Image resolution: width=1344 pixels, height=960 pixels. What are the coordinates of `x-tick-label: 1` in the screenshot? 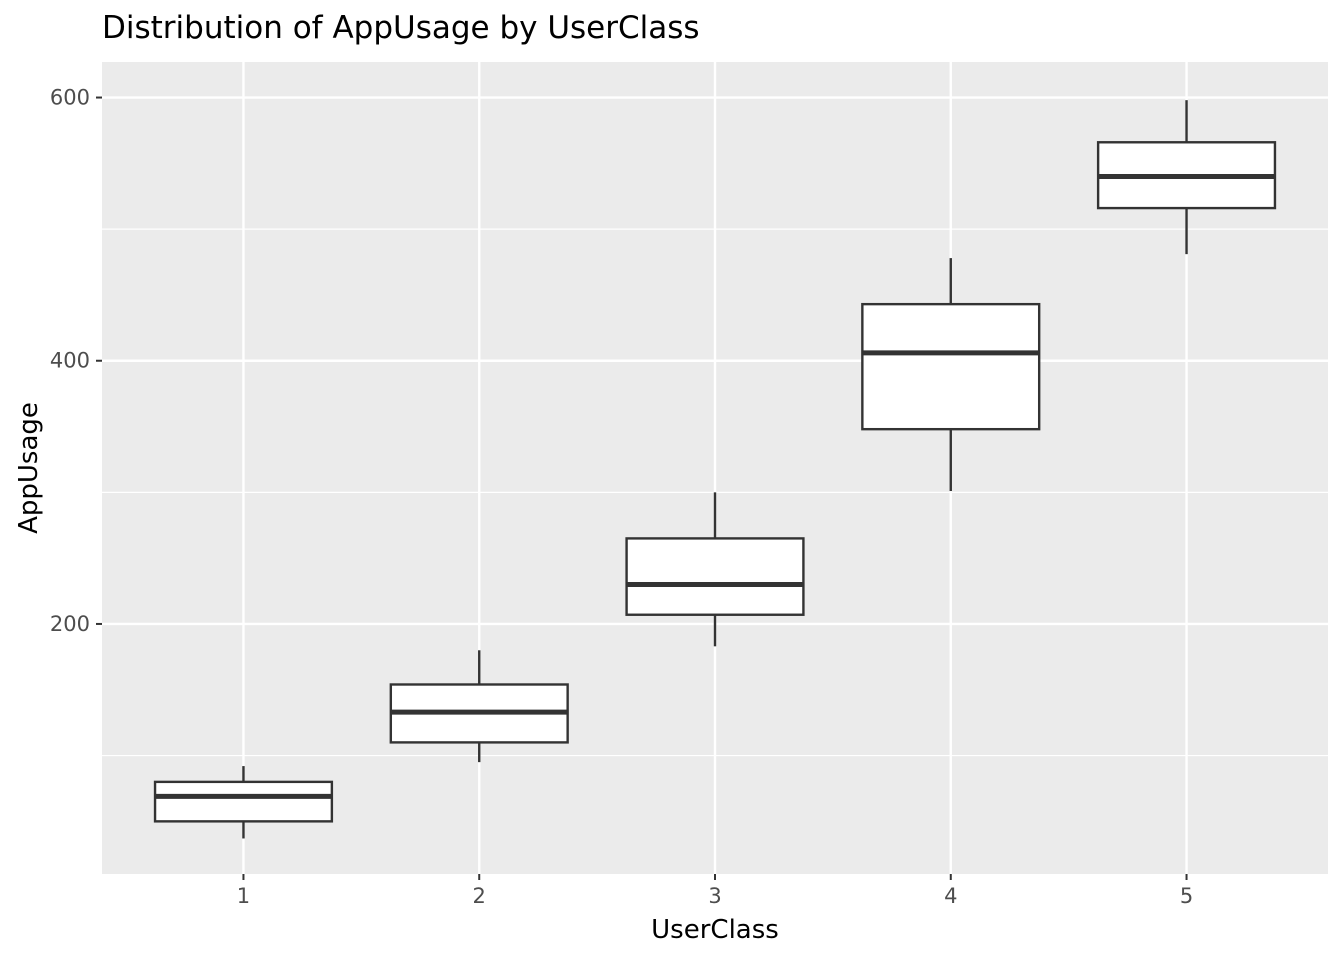 It's located at (243, 896).